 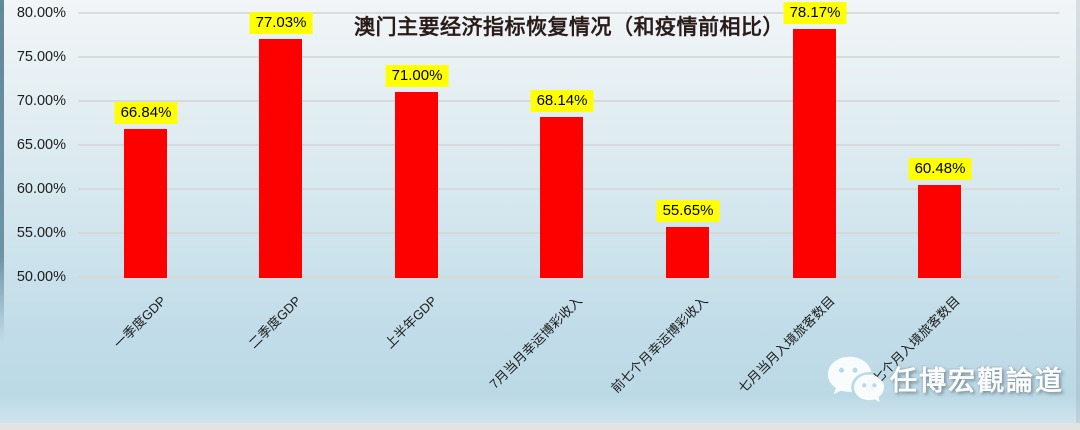 I want to click on y-axis-tick-label: 60.00%, so click(x=41, y=189).